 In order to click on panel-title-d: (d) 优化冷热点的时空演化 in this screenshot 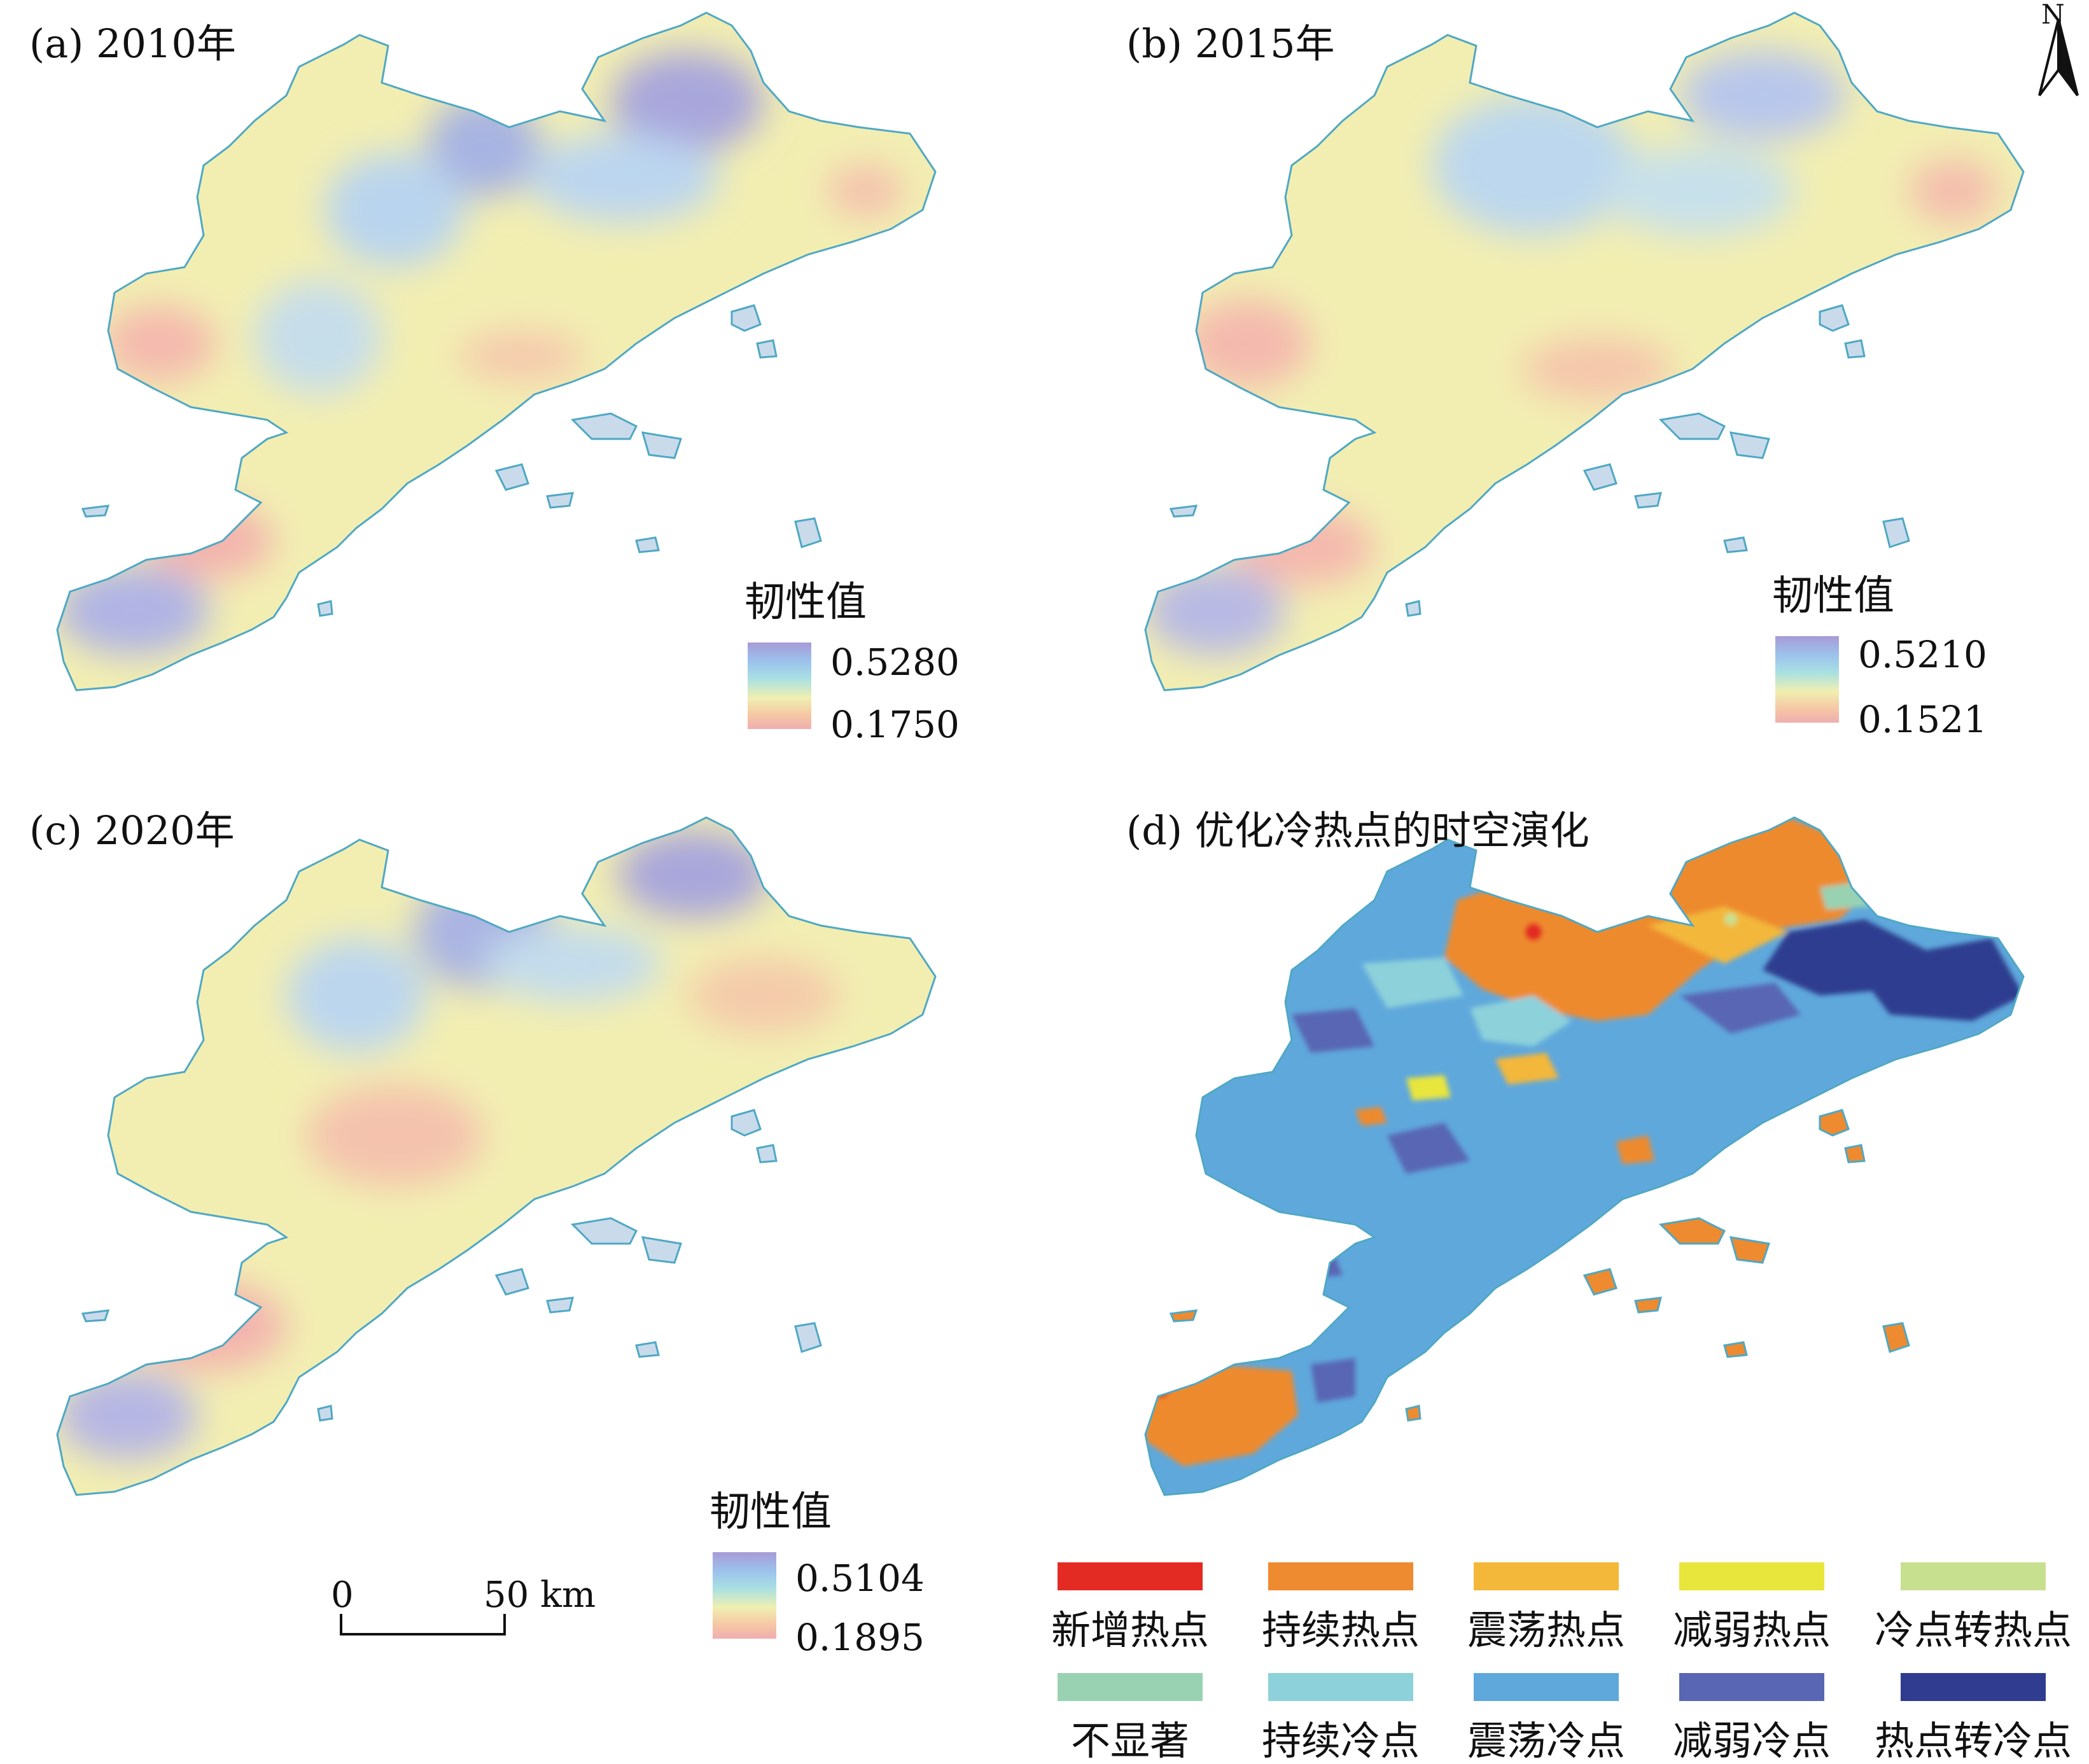, I will do `click(1357, 831)`.